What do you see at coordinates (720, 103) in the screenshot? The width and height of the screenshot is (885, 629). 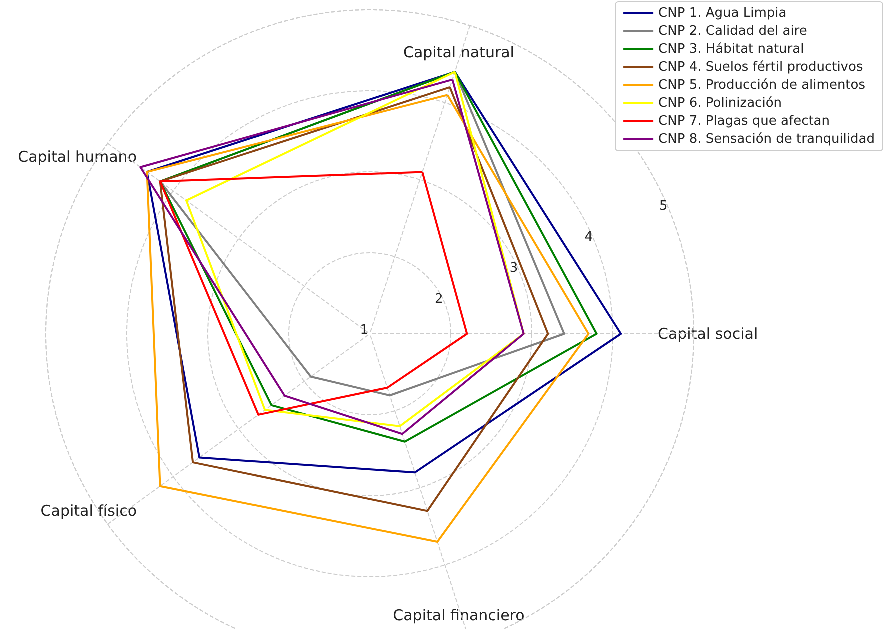 I see `legend-label: CNP 6. Polinización` at bounding box center [720, 103].